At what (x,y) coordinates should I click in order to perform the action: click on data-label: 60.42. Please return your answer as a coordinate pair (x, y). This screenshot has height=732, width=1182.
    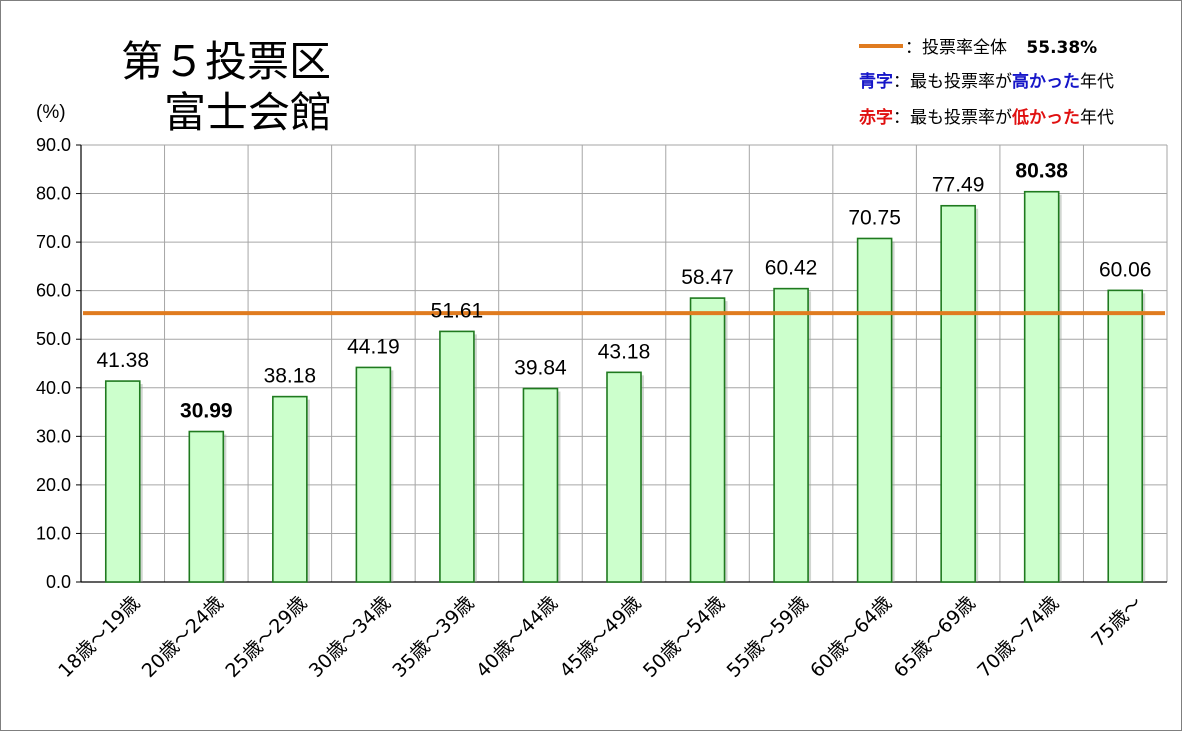
    Looking at the image, I should click on (791, 268).